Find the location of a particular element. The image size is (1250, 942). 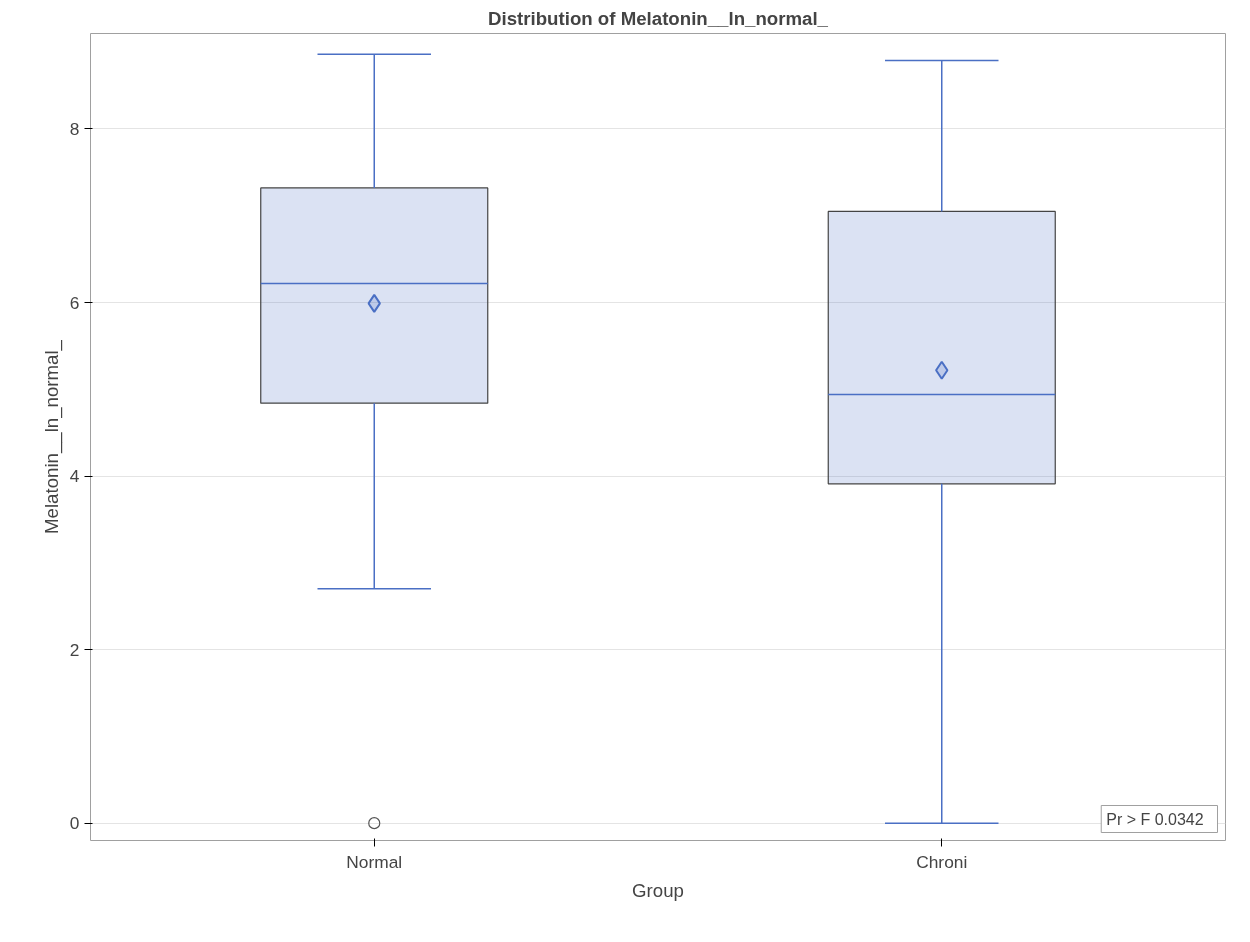

y-tick-label: 4 is located at coordinates (74, 476).